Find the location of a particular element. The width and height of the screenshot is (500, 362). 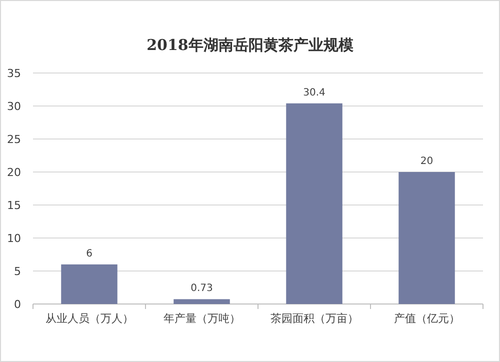

y-tick-label: 5 is located at coordinates (17, 271).